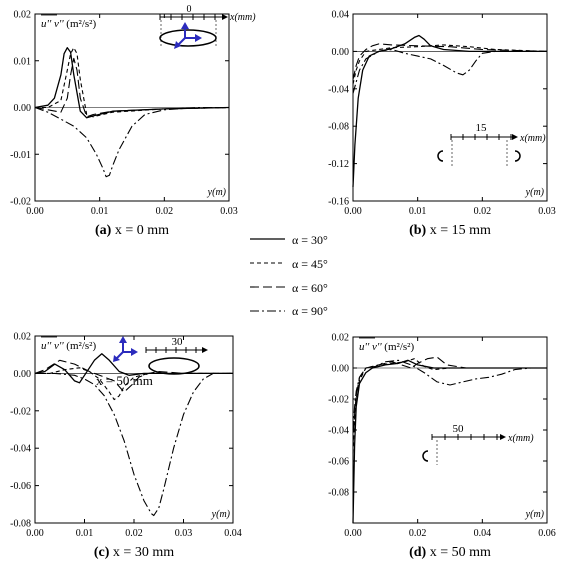 The height and width of the screenshot is (575, 568). I want to click on plot-frame-b, so click(450, 107).